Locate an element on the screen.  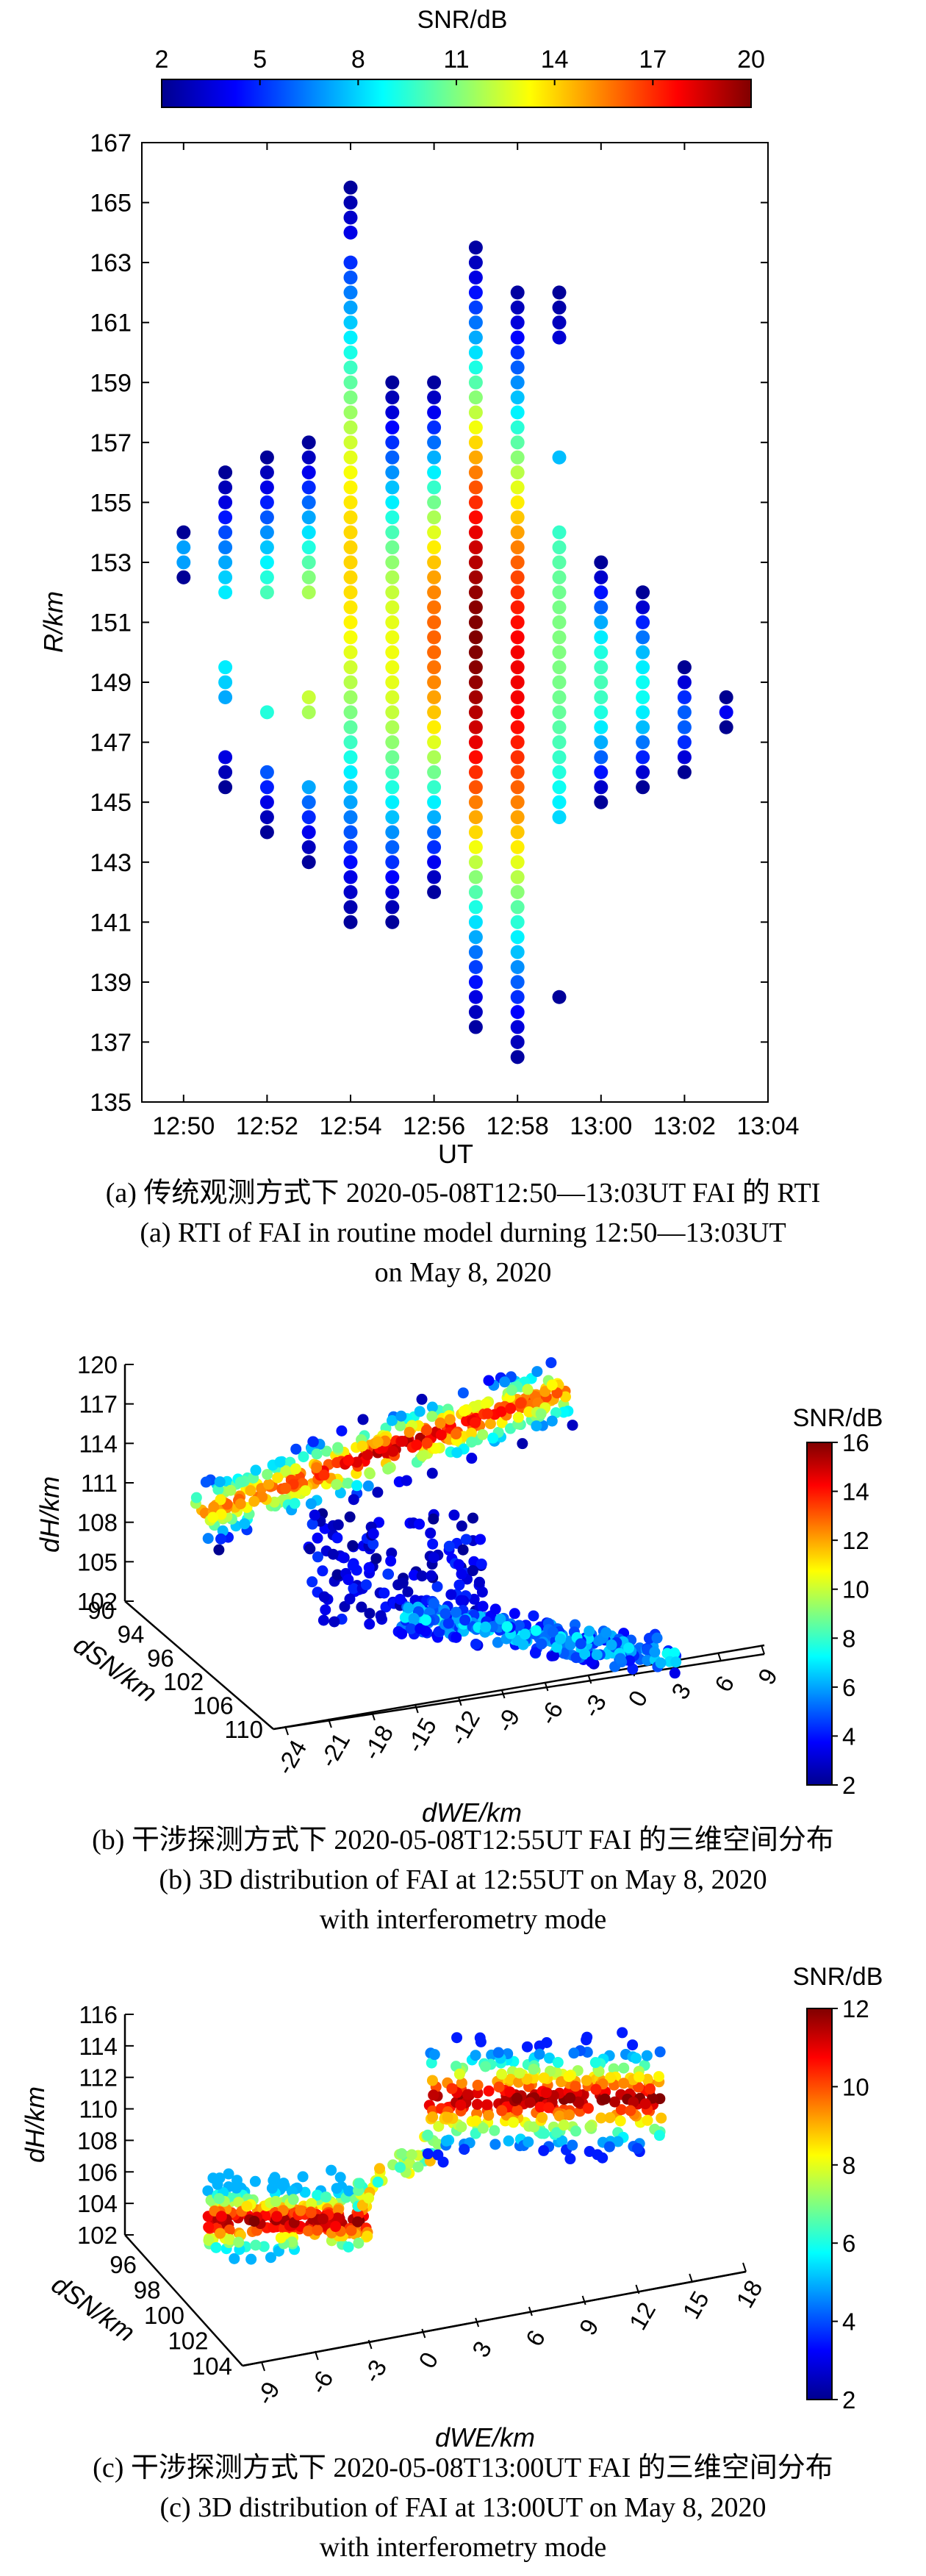
y-tick-label: 157 is located at coordinates (111, 443).